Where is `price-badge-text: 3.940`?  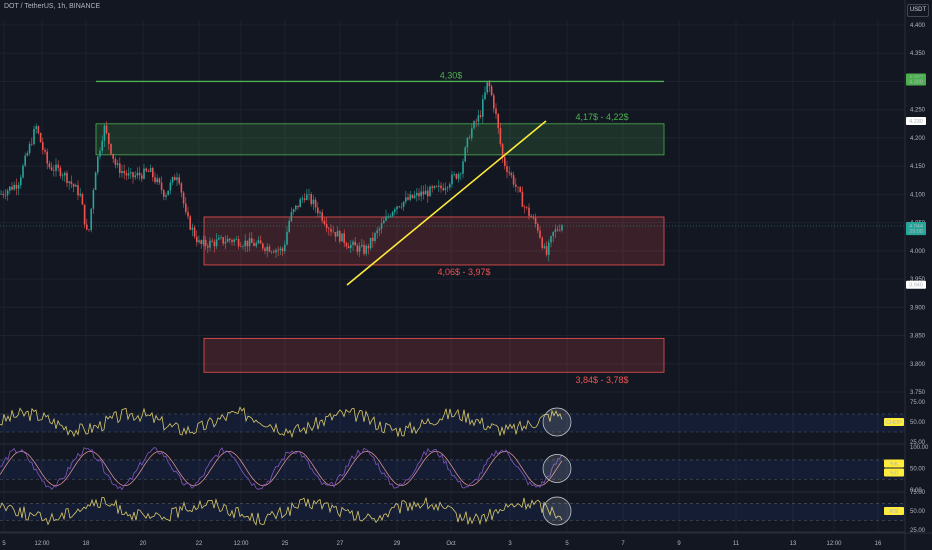
price-badge-text: 3.940 is located at coordinates (916, 286).